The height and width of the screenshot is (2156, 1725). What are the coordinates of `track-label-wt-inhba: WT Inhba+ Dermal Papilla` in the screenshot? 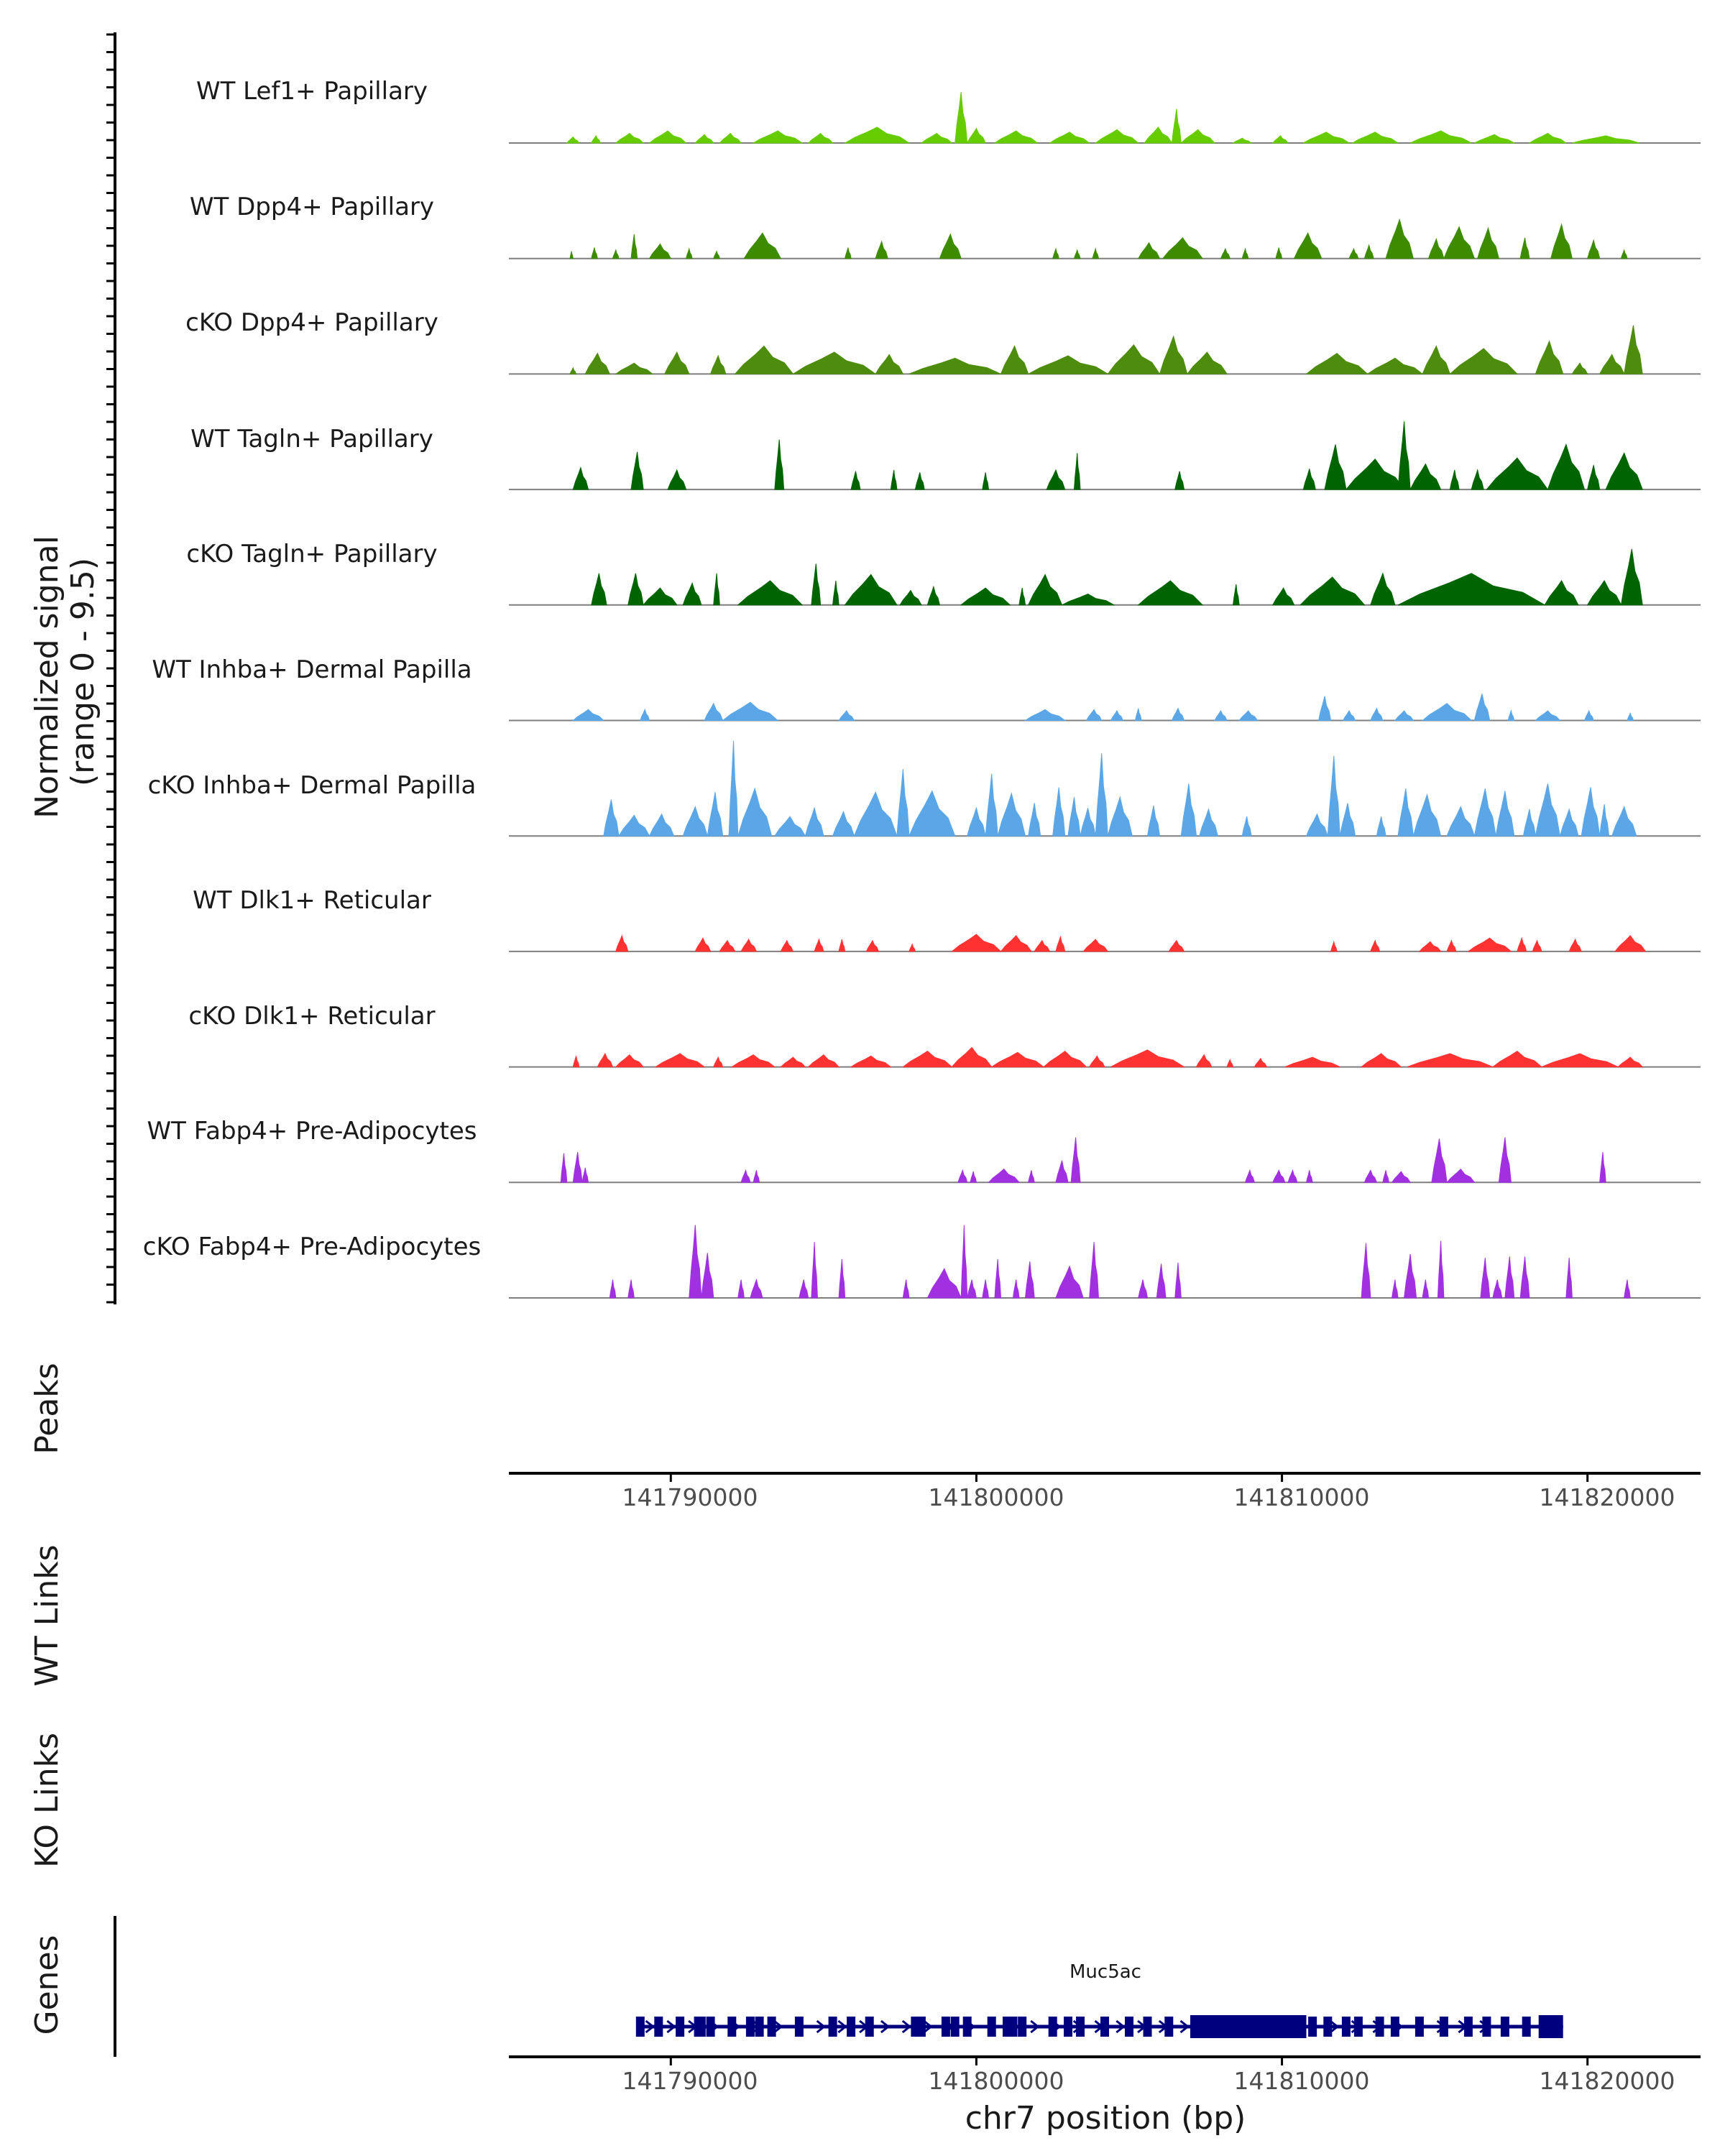 It's located at (312, 669).